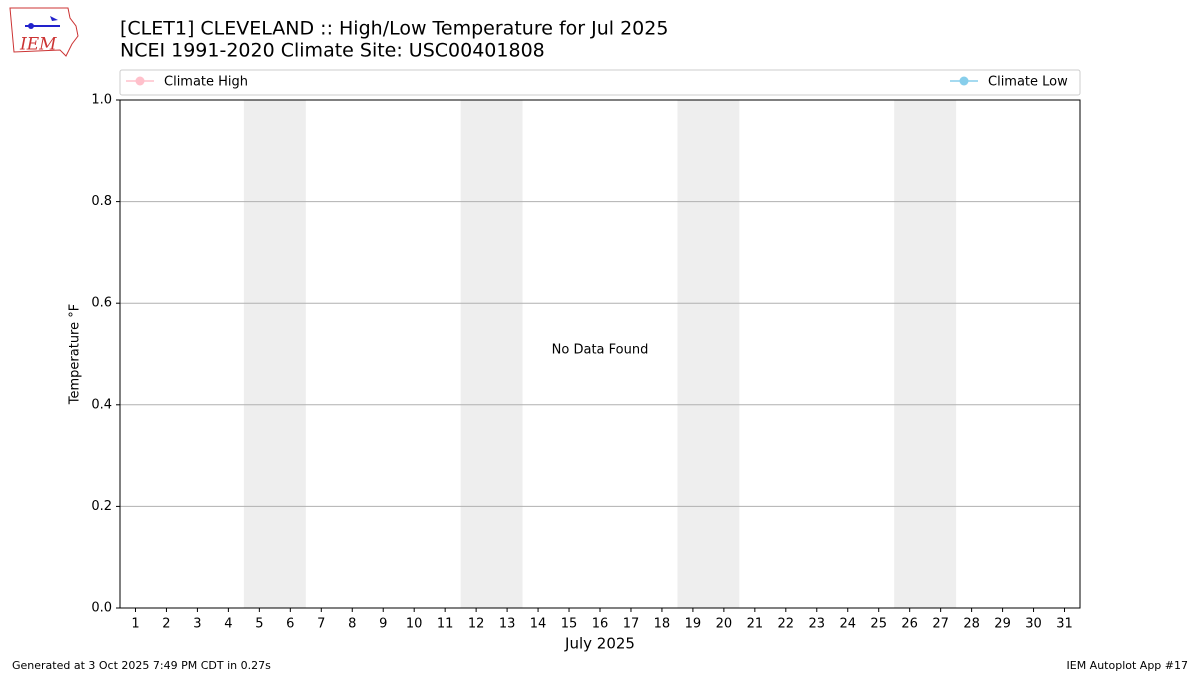  What do you see at coordinates (445, 624) in the screenshot?
I see `x-tick-label: 11` at bounding box center [445, 624].